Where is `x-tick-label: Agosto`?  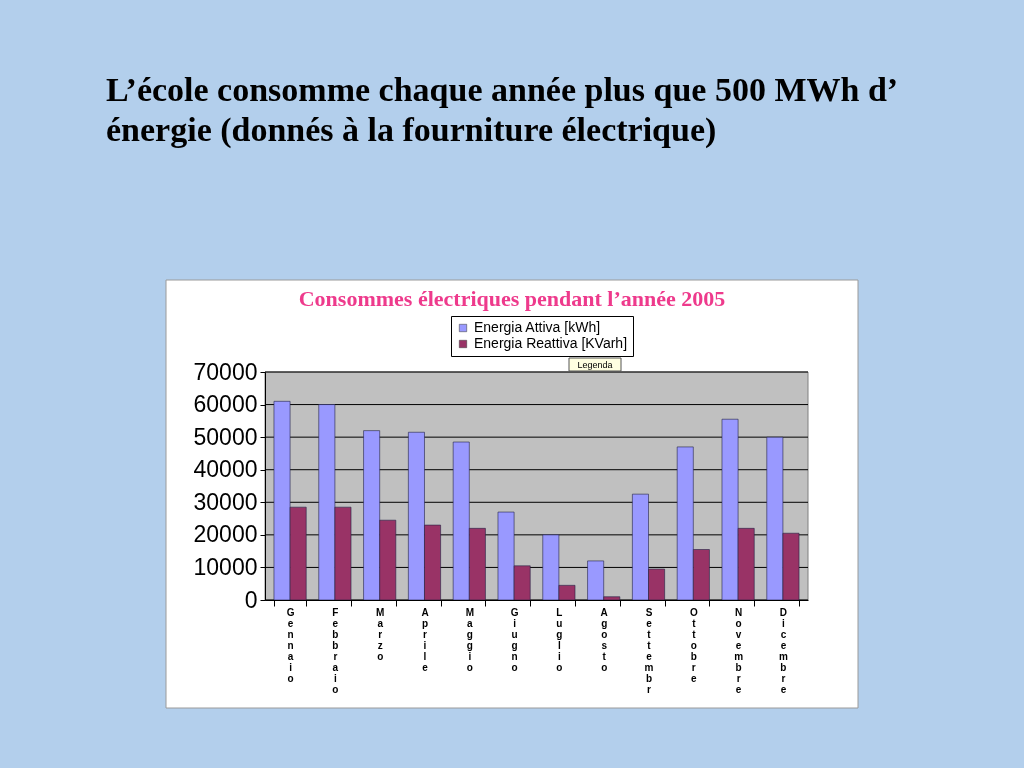 x-tick-label: Agosto is located at coordinates (604, 639).